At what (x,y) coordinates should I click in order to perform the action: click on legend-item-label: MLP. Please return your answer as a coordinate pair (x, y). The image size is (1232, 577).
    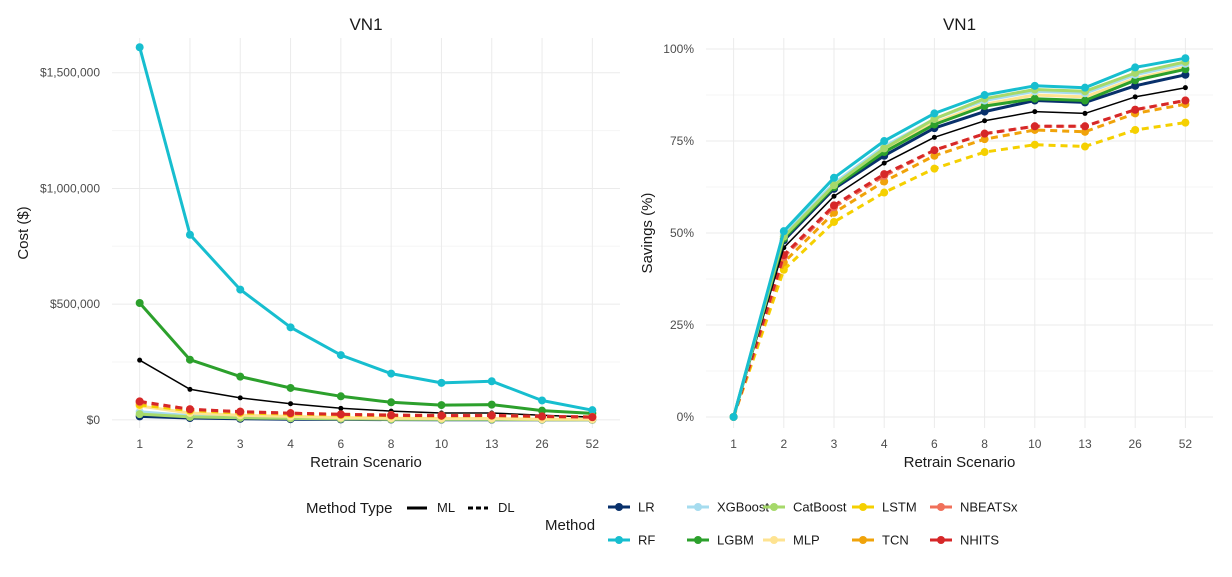
    Looking at the image, I should click on (806, 540).